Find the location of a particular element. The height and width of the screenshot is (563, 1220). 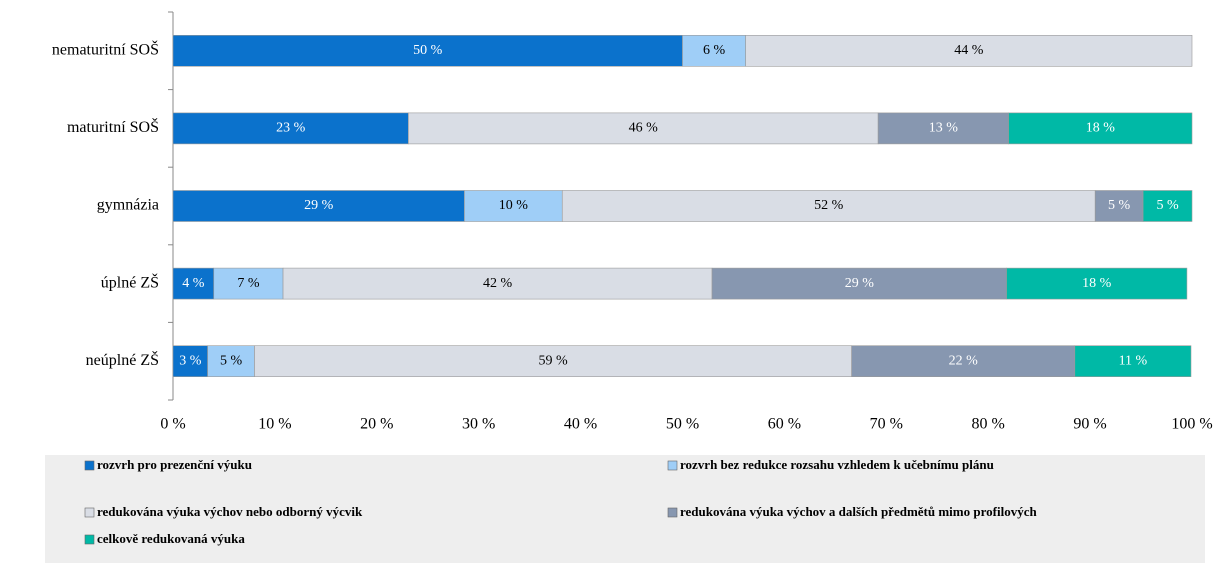

data-label: 59 % is located at coordinates (554, 360).